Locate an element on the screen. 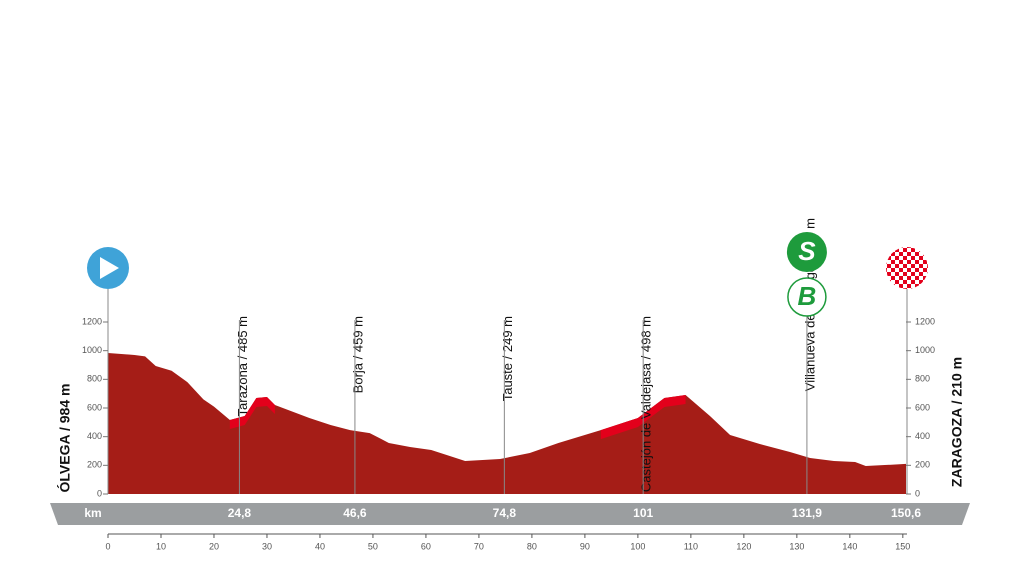 Image resolution: width=1024 pixels, height=576 pixels. x-tick-label: 140 is located at coordinates (849, 546).